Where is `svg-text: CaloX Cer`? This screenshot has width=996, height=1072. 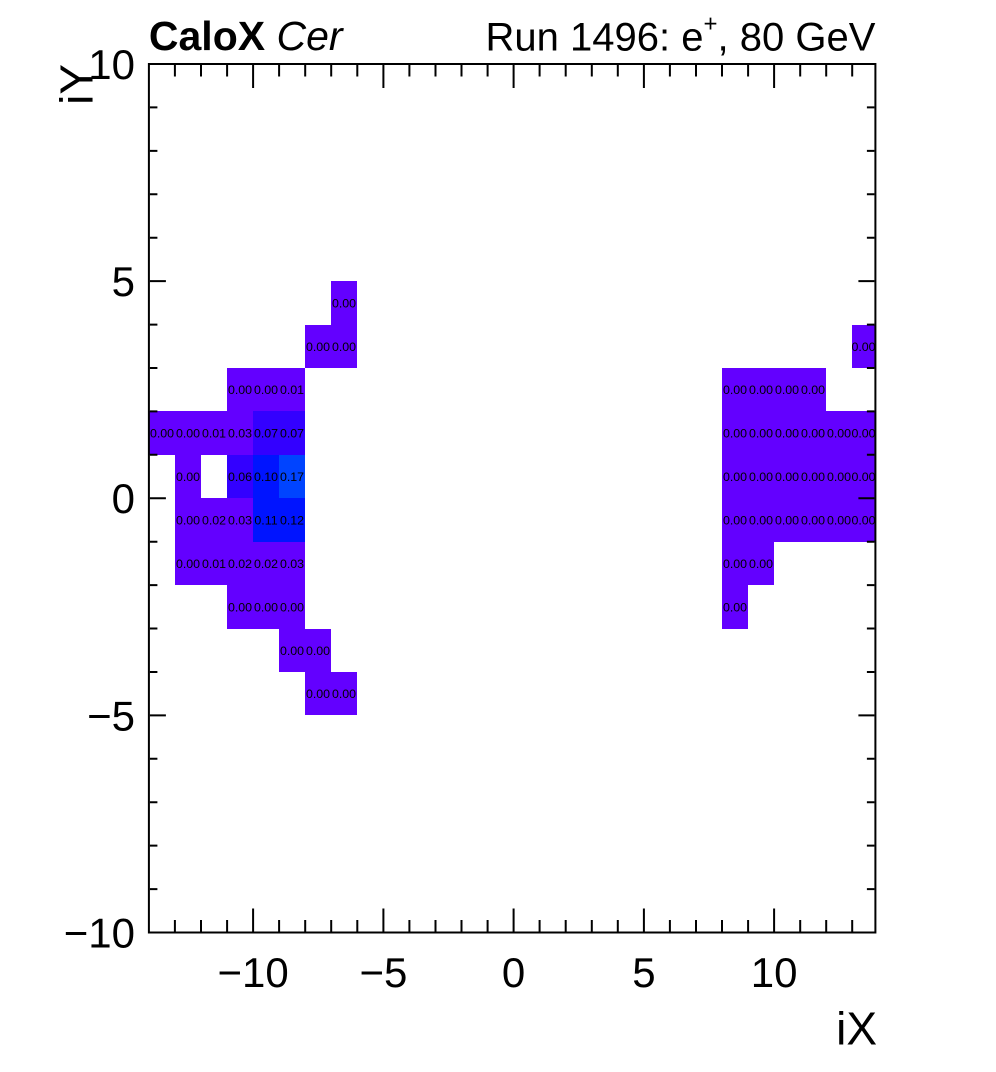
svg-text: CaloX Cer is located at coordinates (247, 36).